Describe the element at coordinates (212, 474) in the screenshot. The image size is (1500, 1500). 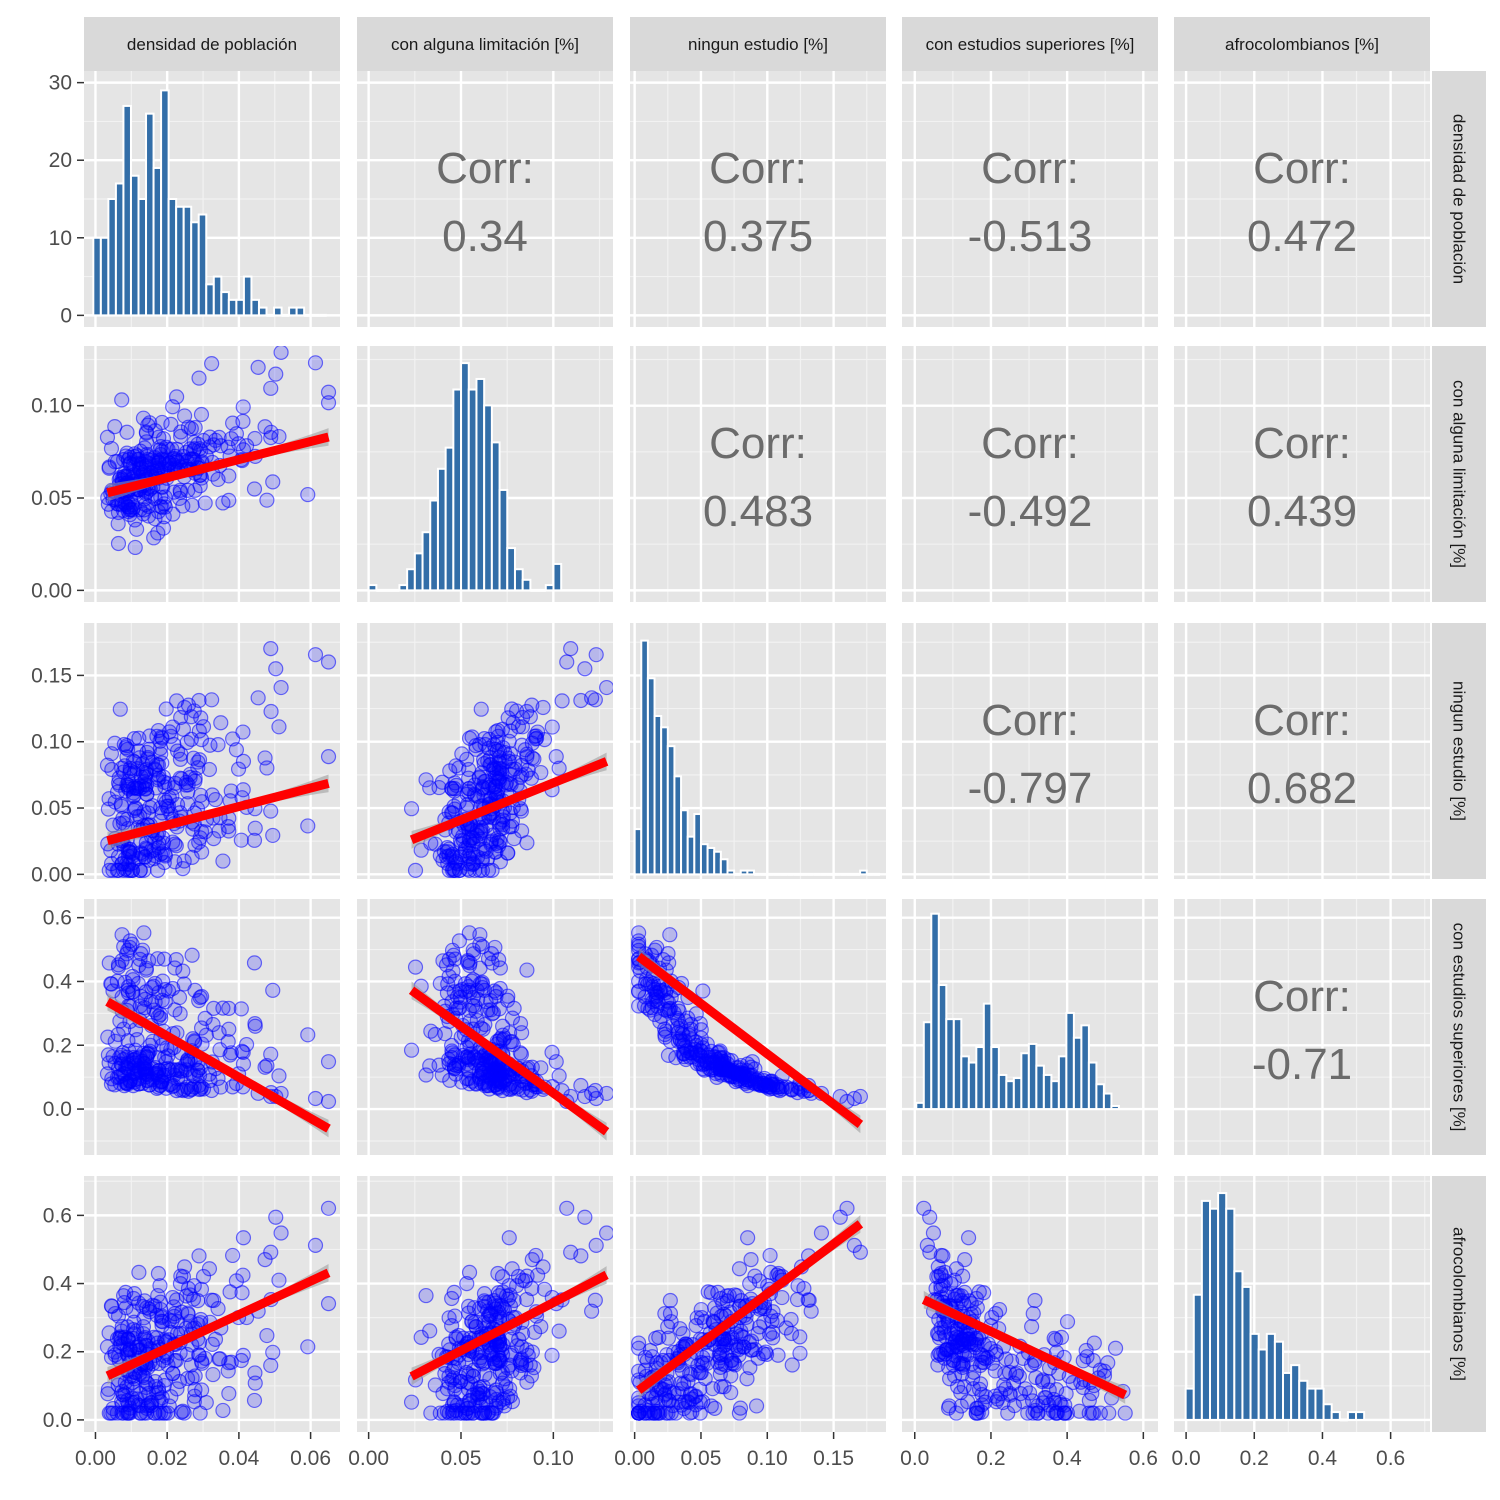
I see `panel-r1-c0` at that location.